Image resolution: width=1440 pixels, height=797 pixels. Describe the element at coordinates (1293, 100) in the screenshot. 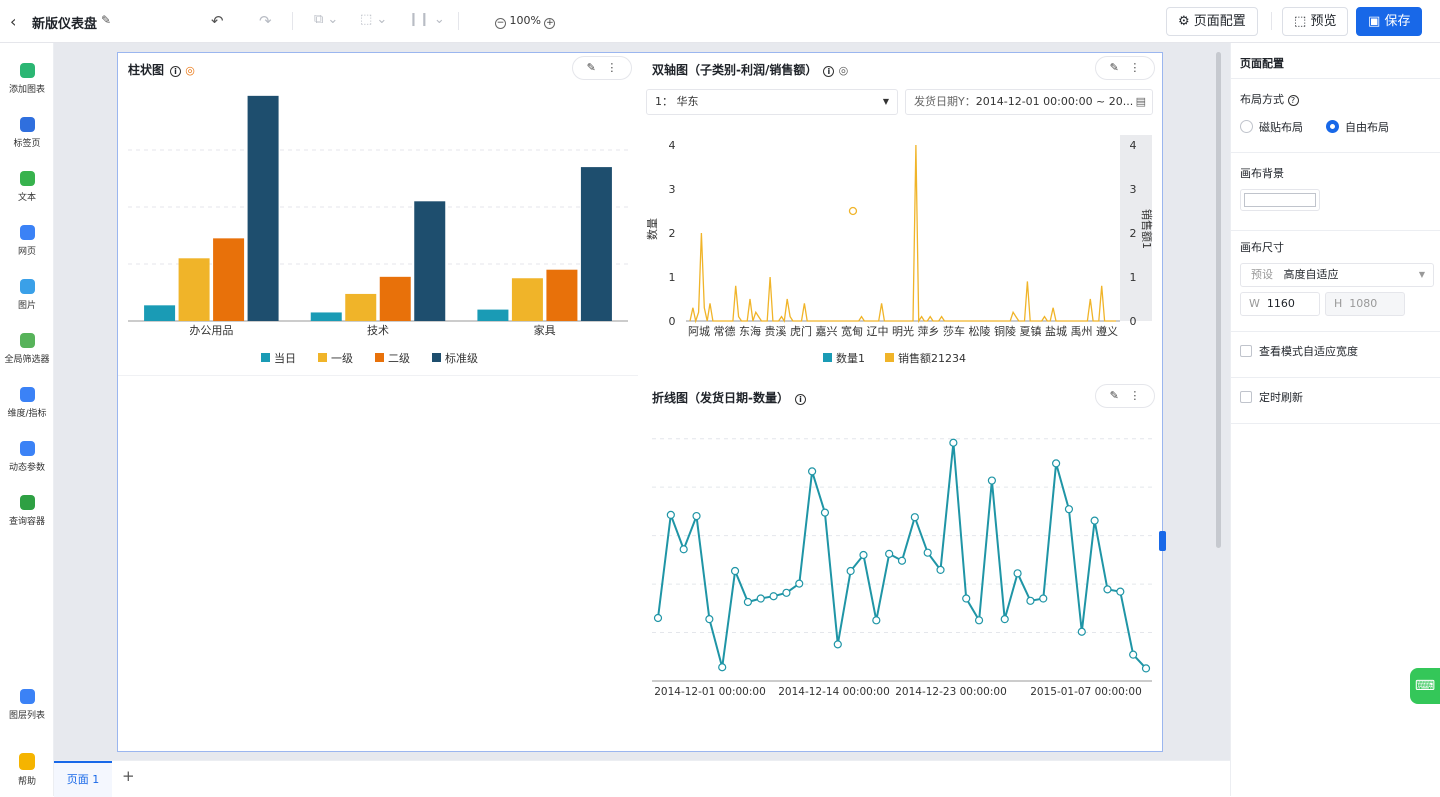

I see `help-icon: ?` at that location.